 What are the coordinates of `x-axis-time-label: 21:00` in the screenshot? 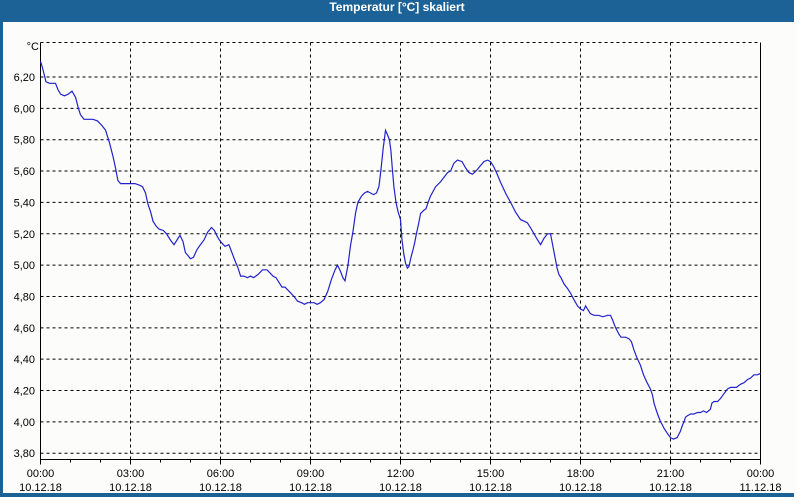 It's located at (671, 474).